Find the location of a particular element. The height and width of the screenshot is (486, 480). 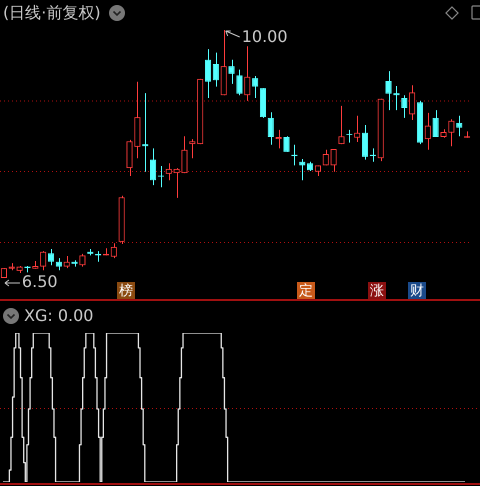

chart-title: (日线·前复权) is located at coordinates (52, 13).